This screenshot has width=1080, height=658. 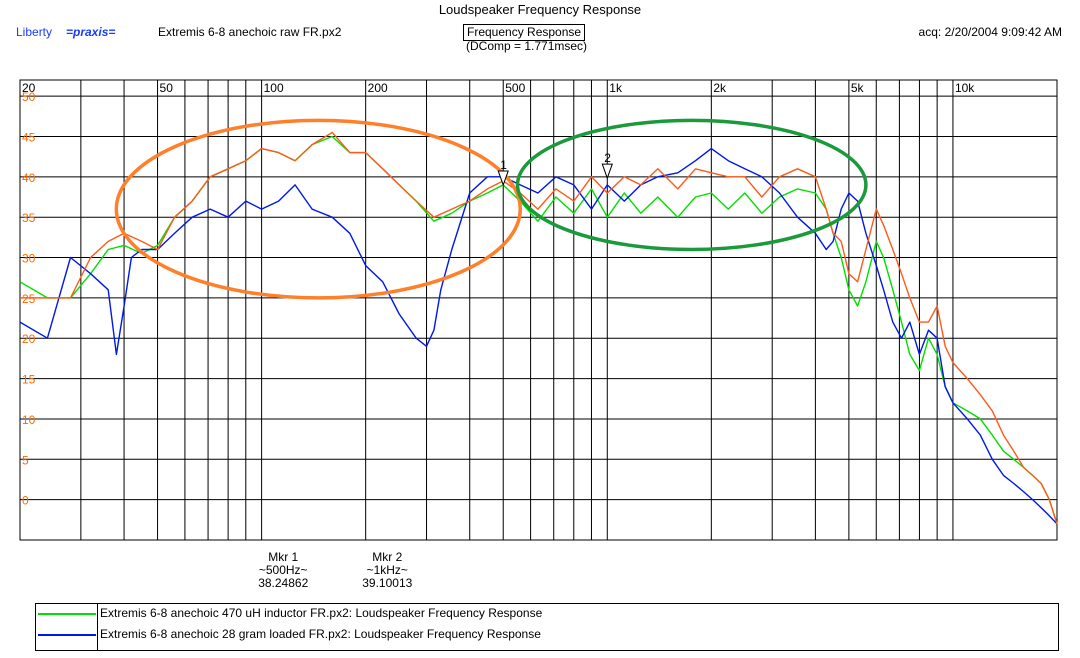 What do you see at coordinates (29, 339) in the screenshot?
I see `y-tick-label: 20` at bounding box center [29, 339].